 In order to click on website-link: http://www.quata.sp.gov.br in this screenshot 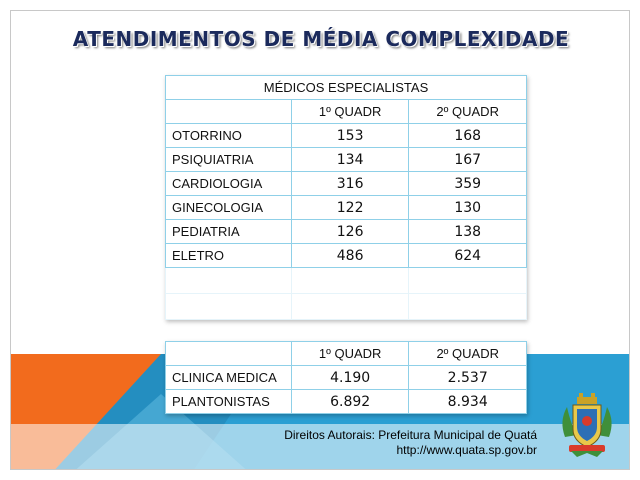, I will do `click(466, 450)`.